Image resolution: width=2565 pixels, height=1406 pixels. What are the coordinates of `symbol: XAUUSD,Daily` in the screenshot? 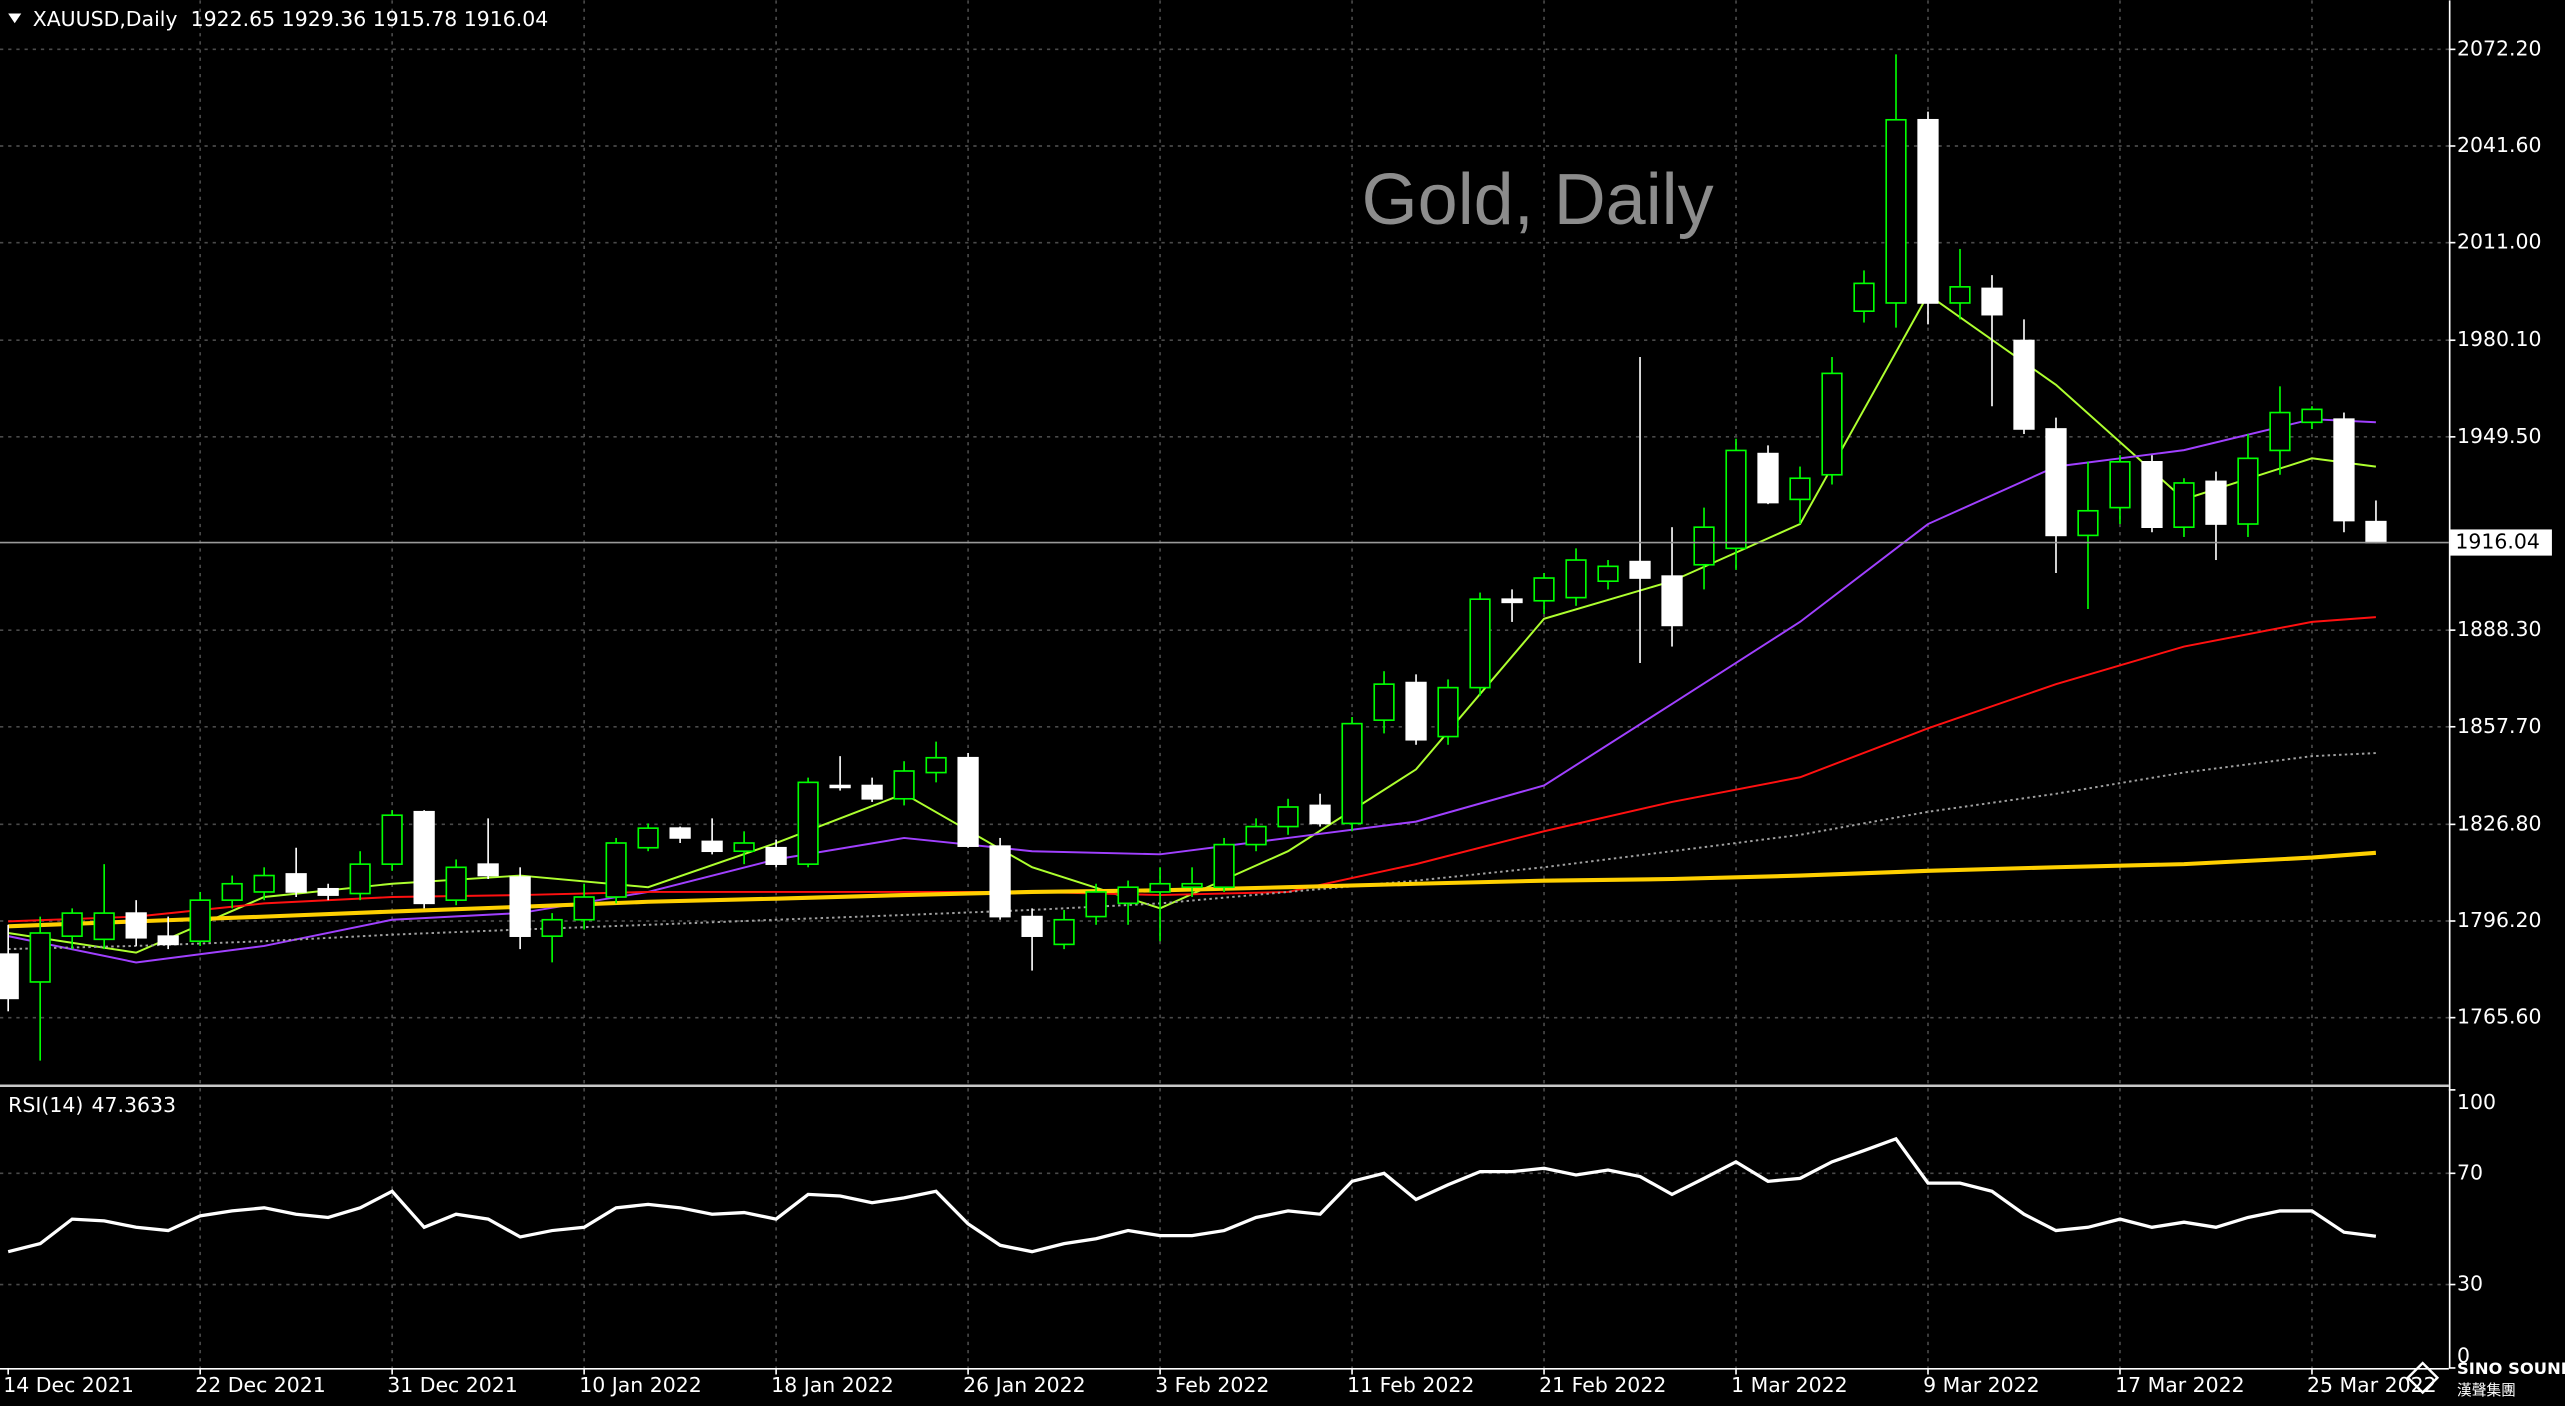 It's located at (105, 19).